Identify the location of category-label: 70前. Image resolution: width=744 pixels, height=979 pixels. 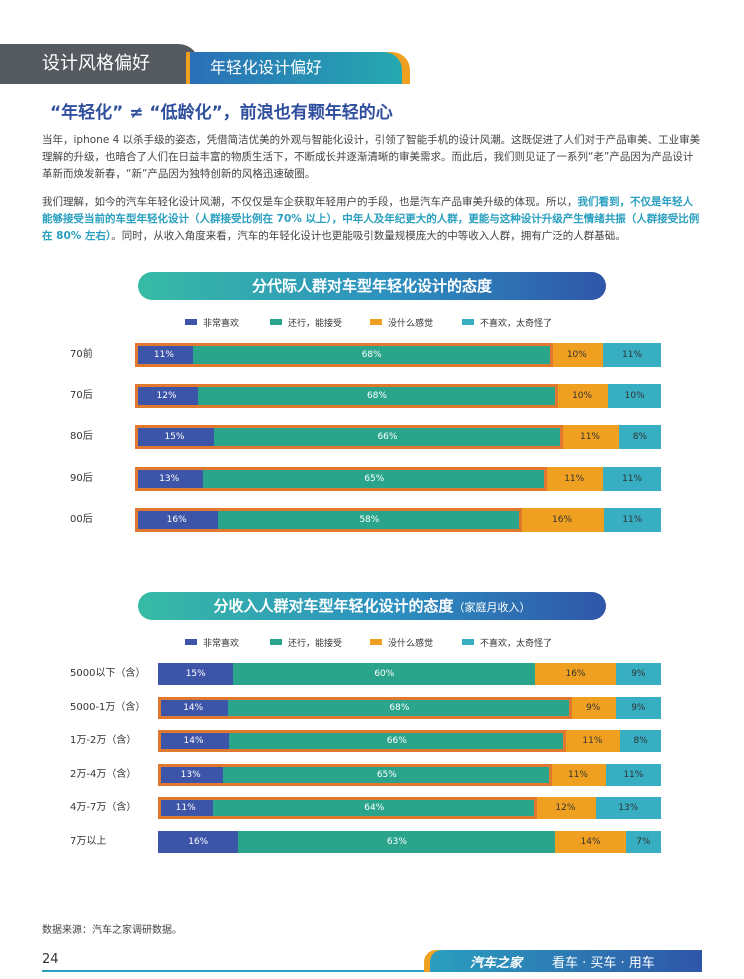
(81, 354).